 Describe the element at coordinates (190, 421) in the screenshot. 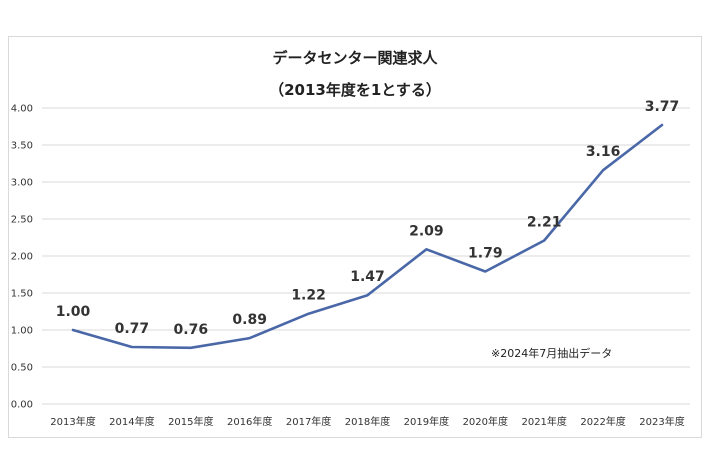

I see `x-tick-label: 2015年度` at that location.